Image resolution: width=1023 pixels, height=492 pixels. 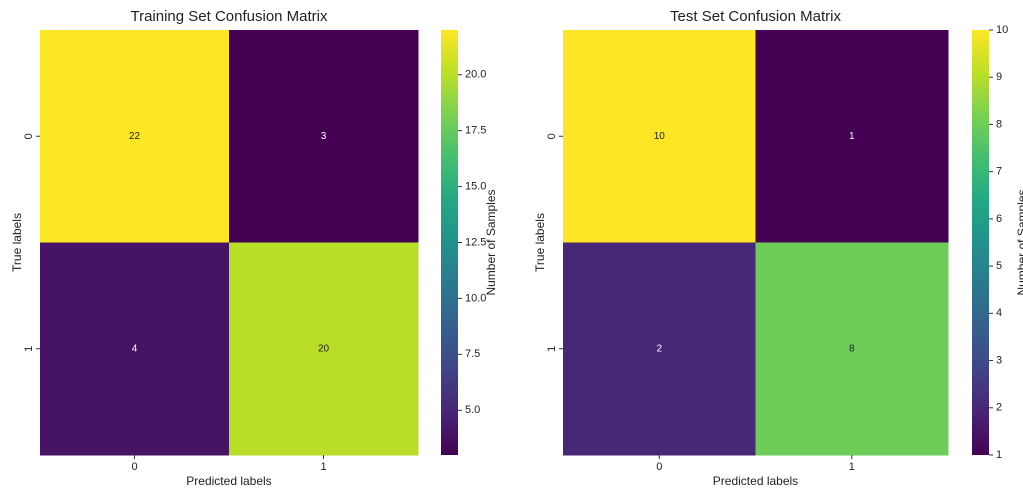 I want to click on colorbar-tick-label: 5.0, so click(x=472, y=410).